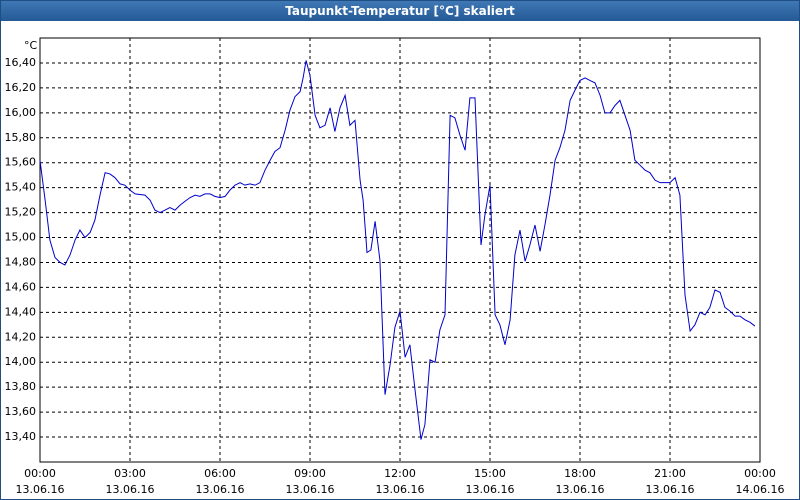 The image size is (800, 500). Describe the element at coordinates (21, 137) in the screenshot. I see `y-tick-label: 15,80` at that location.